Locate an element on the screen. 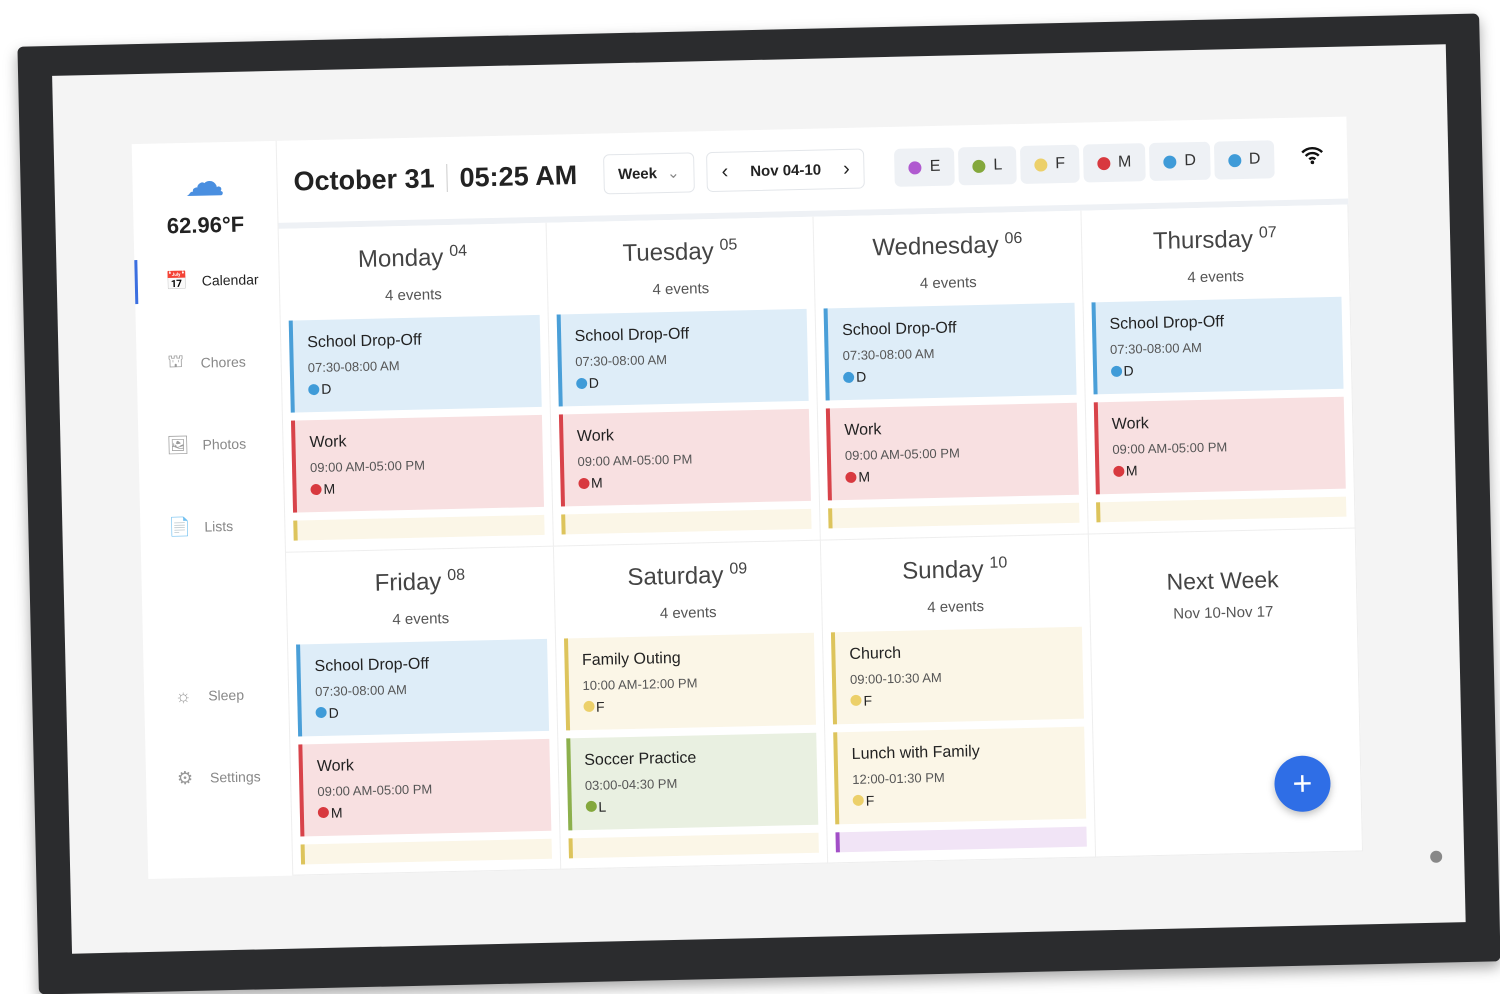 This screenshot has height=994, width=1500. sidebar-bottom-nav: ☼ Sleep ⚙ Settings is located at coordinates (218, 755).